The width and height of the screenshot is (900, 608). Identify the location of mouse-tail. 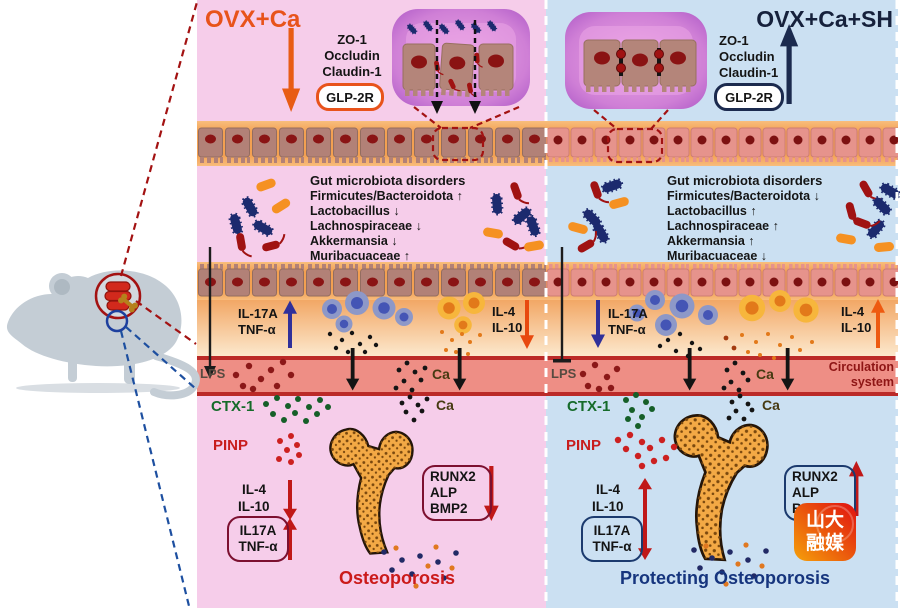
(175, 376).